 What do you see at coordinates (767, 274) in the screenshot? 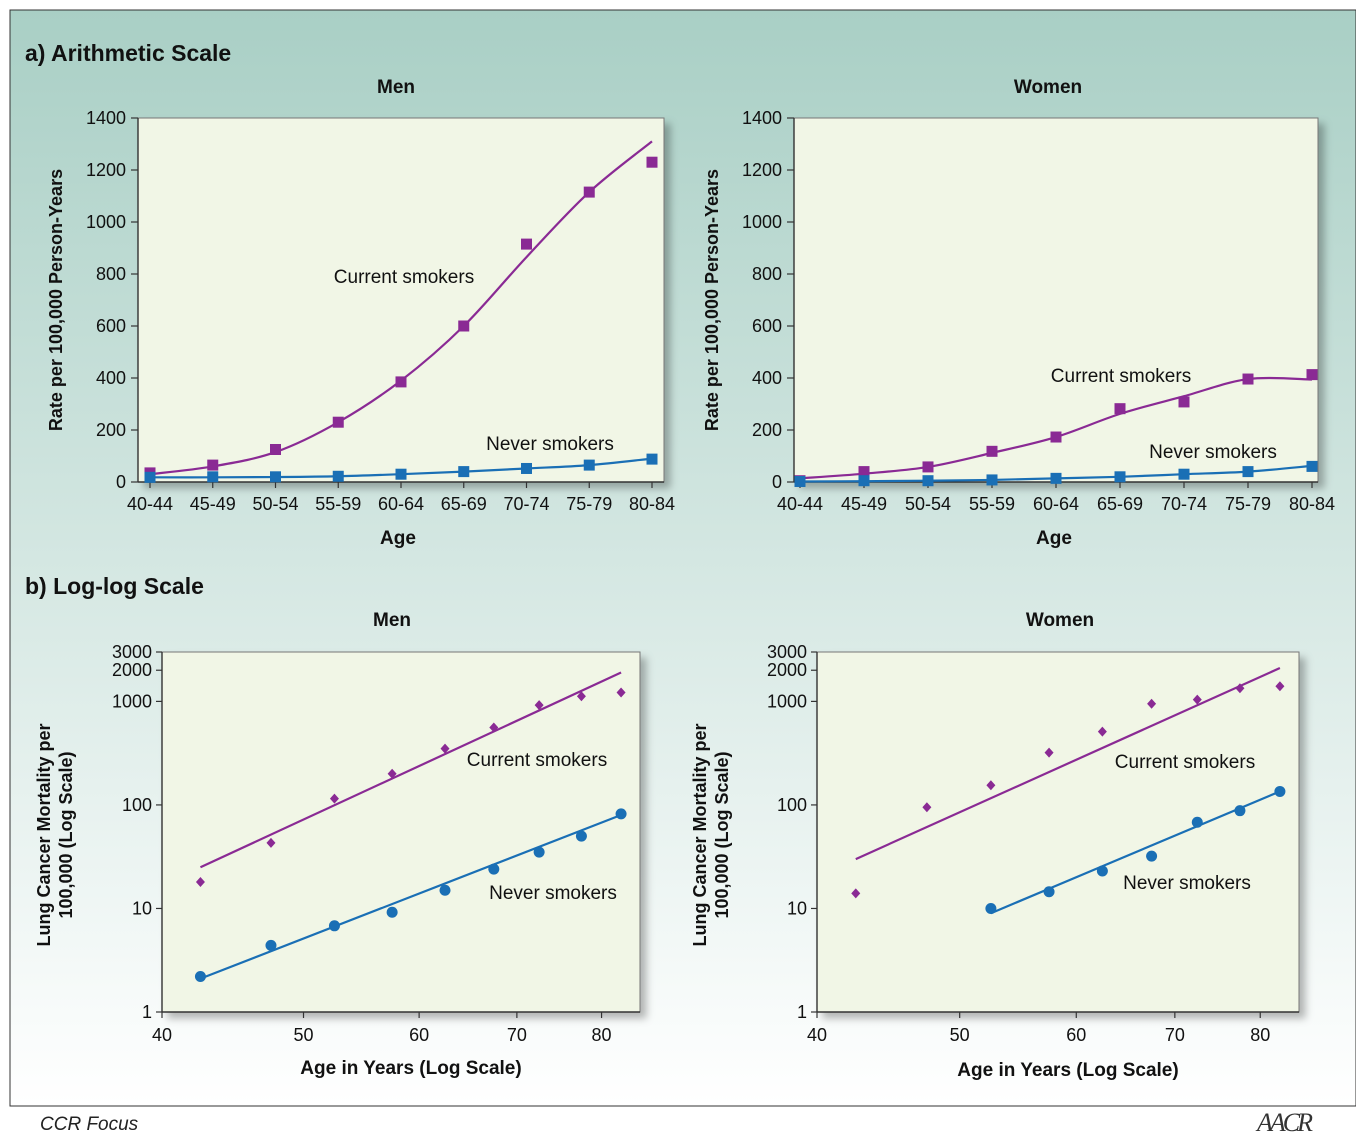
I see `y-tick-label: 800` at bounding box center [767, 274].